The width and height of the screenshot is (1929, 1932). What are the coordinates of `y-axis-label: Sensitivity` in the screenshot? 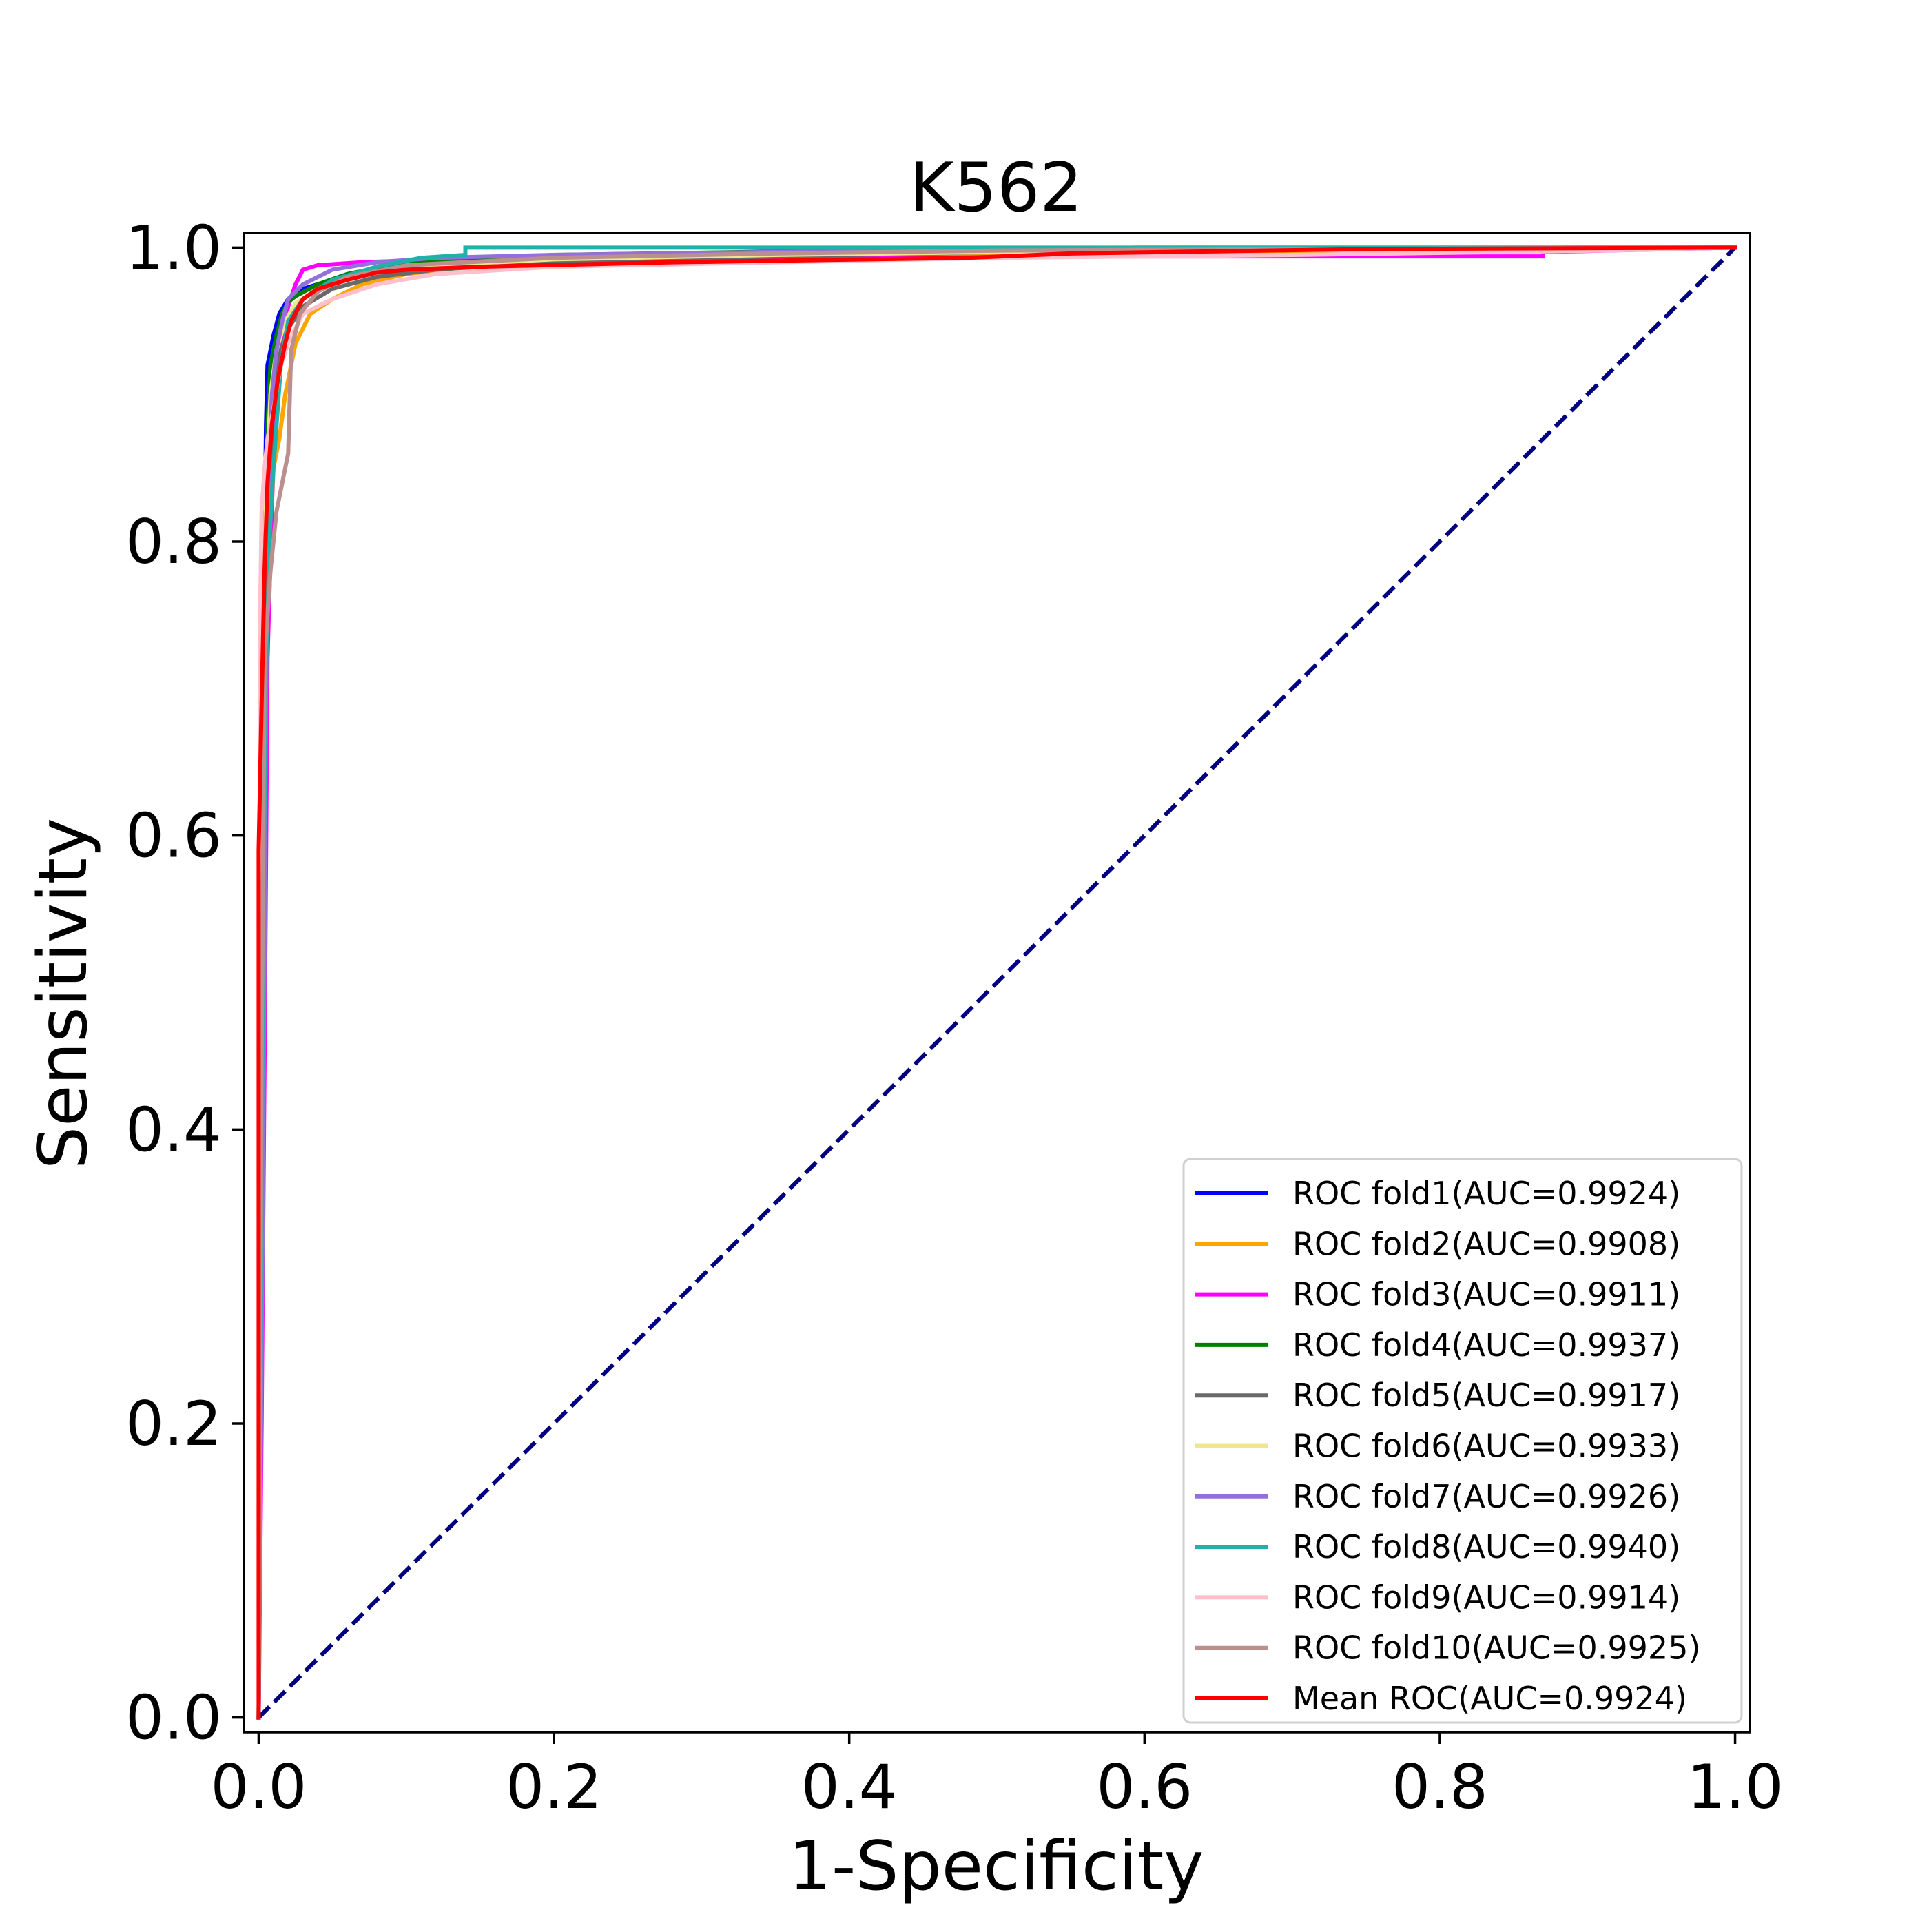 It's located at (63, 993).